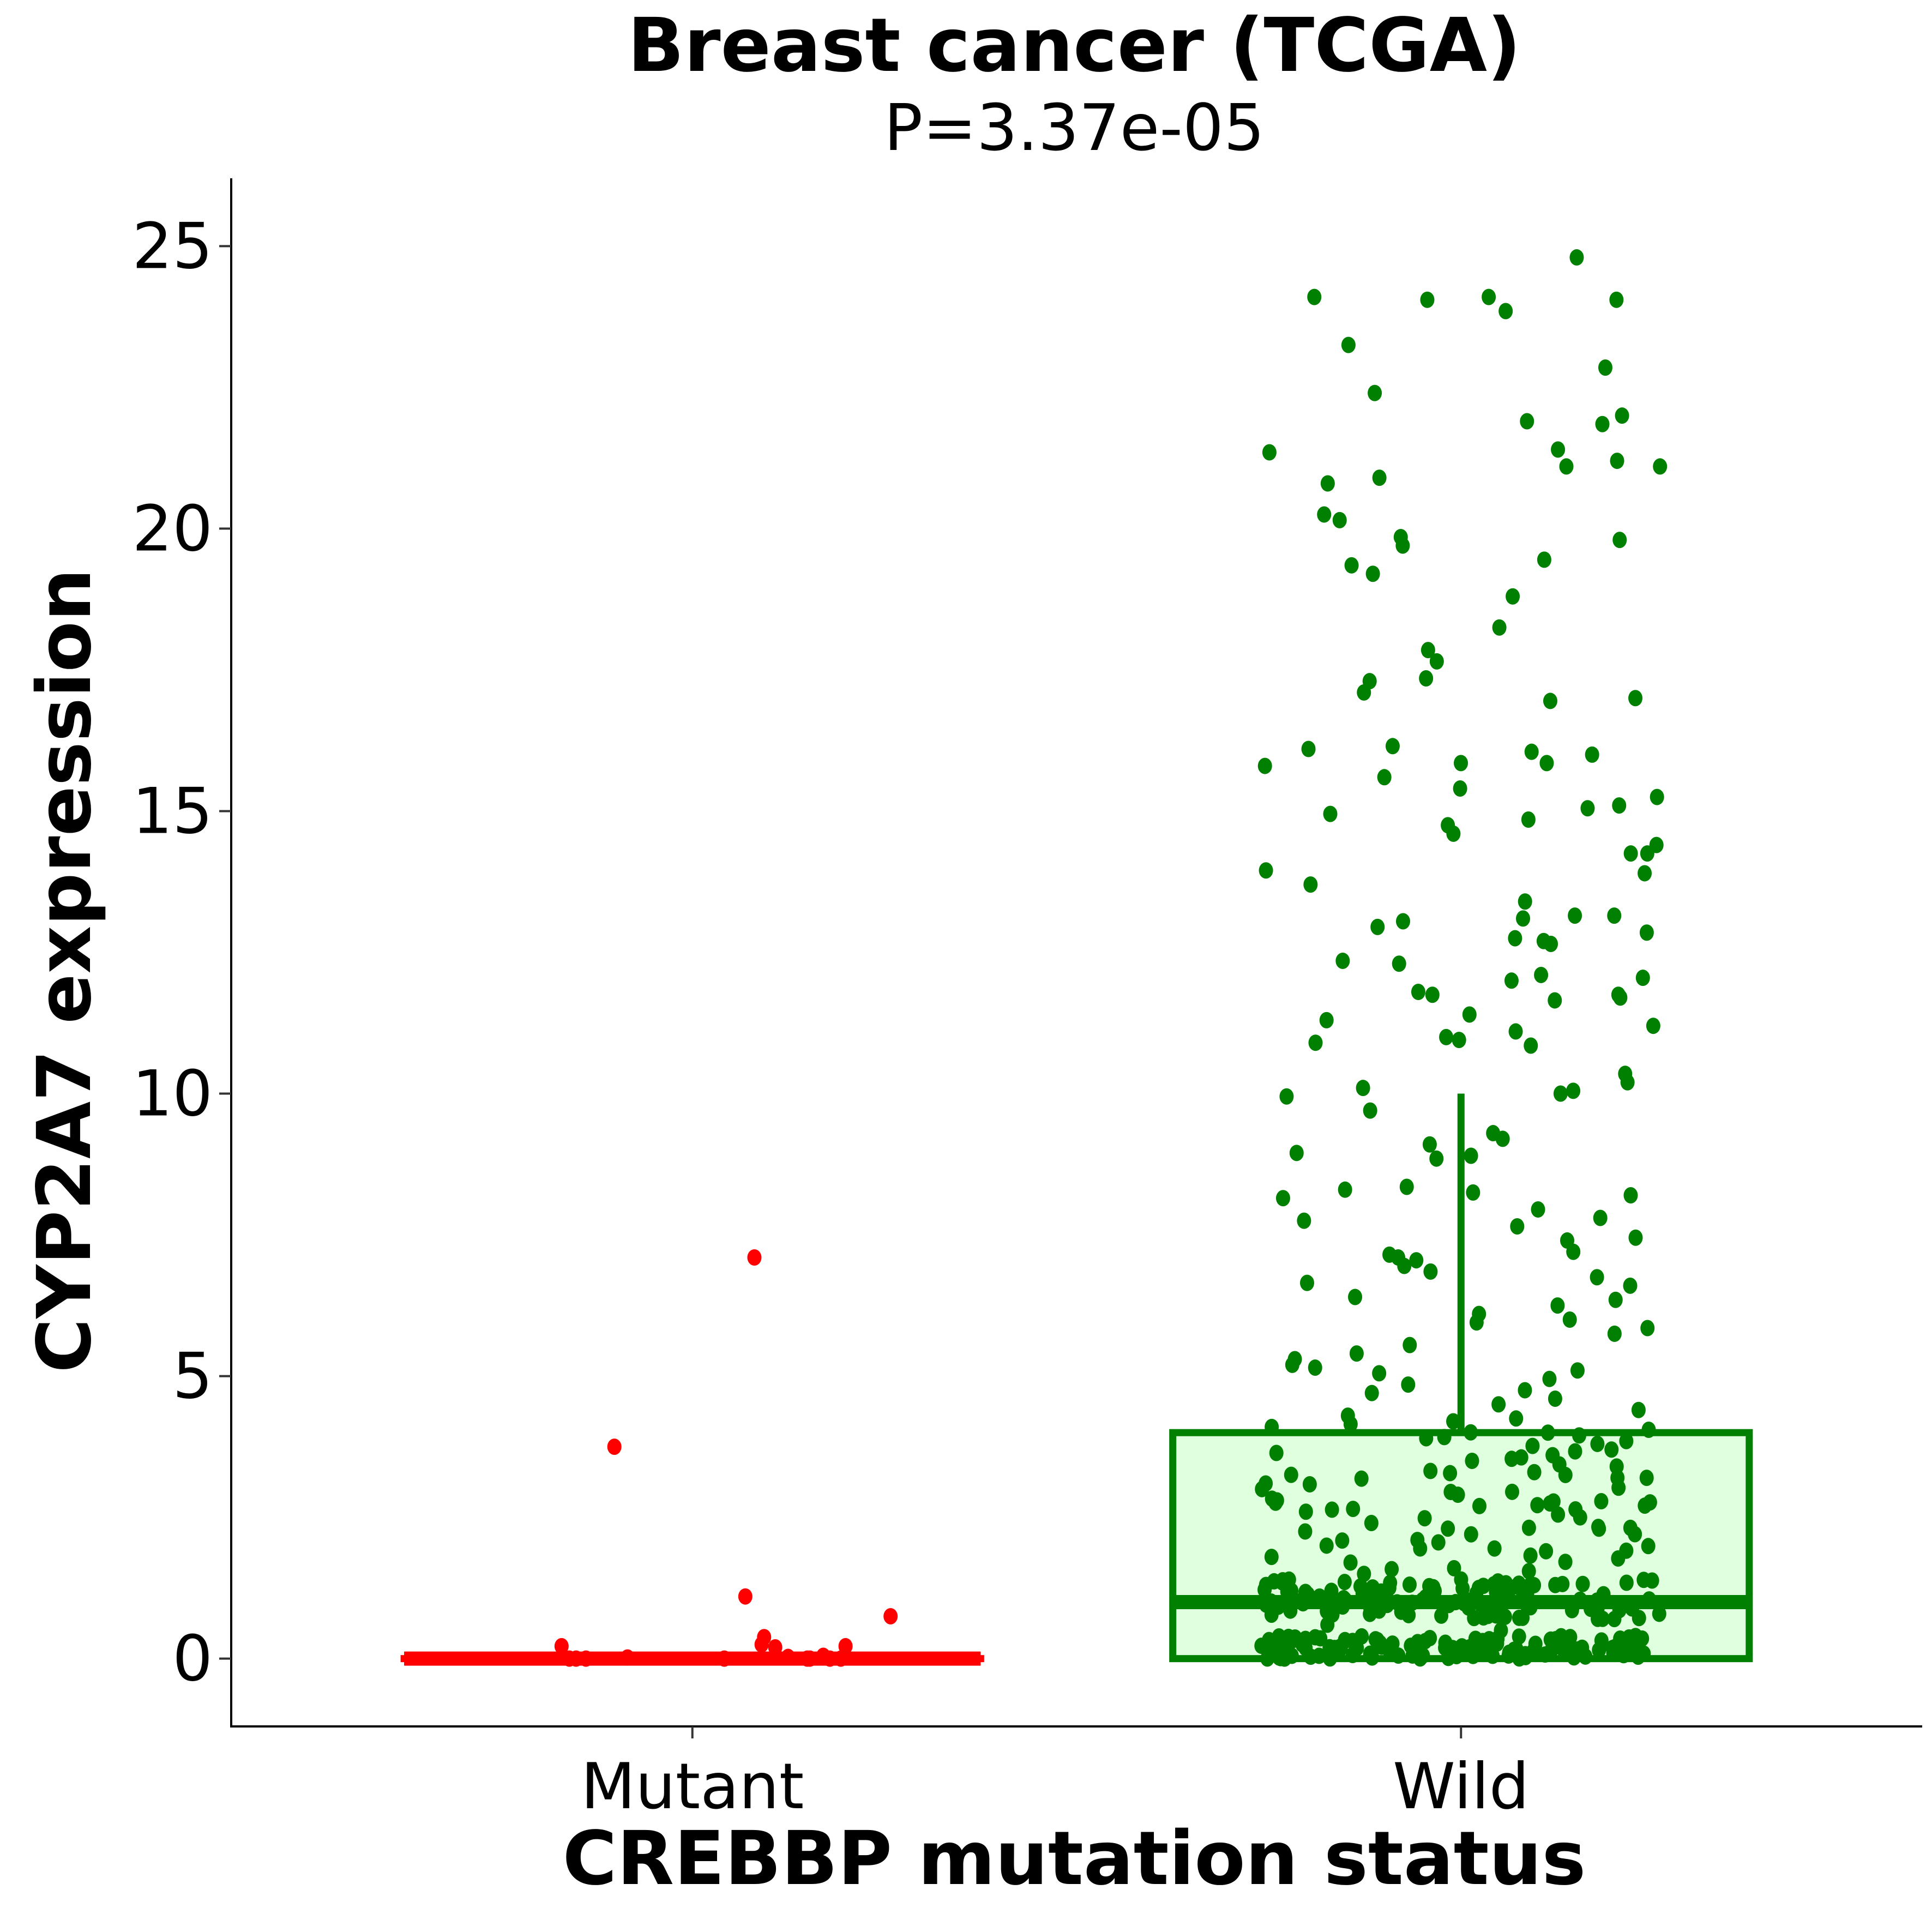  What do you see at coordinates (1461, 1786) in the screenshot?
I see `x-tick-label: Wild` at bounding box center [1461, 1786].